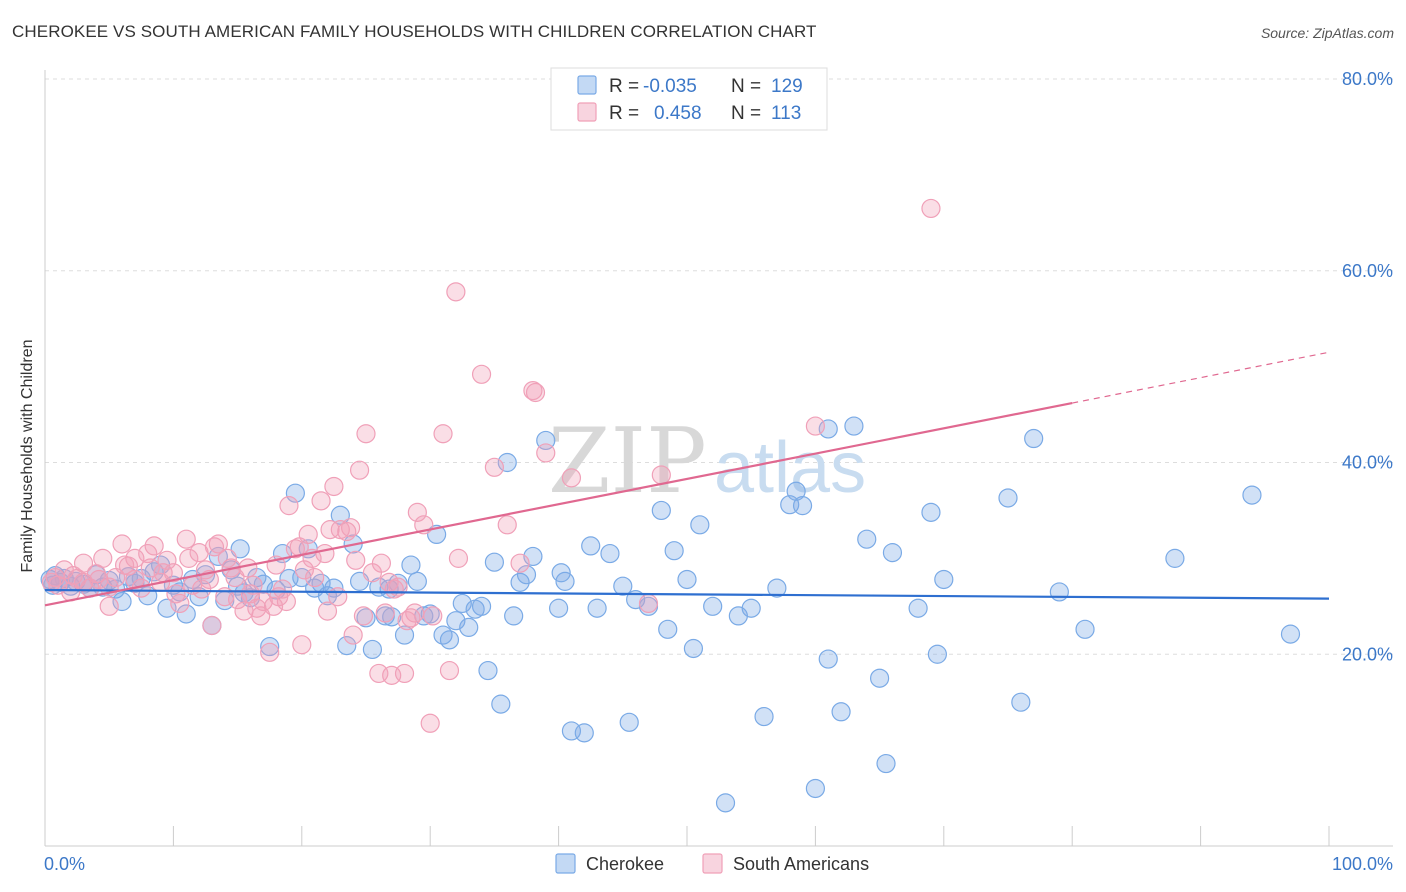 This screenshot has width=1406, height=892. Describe the element at coordinates (587, 85) in the screenshot. I see `legend-swatch-cherokee` at that location.